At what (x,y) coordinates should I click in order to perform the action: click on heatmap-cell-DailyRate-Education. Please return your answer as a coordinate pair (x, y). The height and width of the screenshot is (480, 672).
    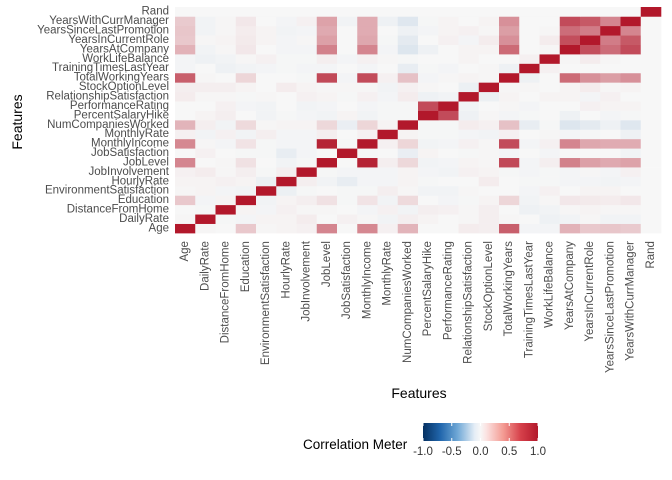
    Looking at the image, I should click on (246, 219).